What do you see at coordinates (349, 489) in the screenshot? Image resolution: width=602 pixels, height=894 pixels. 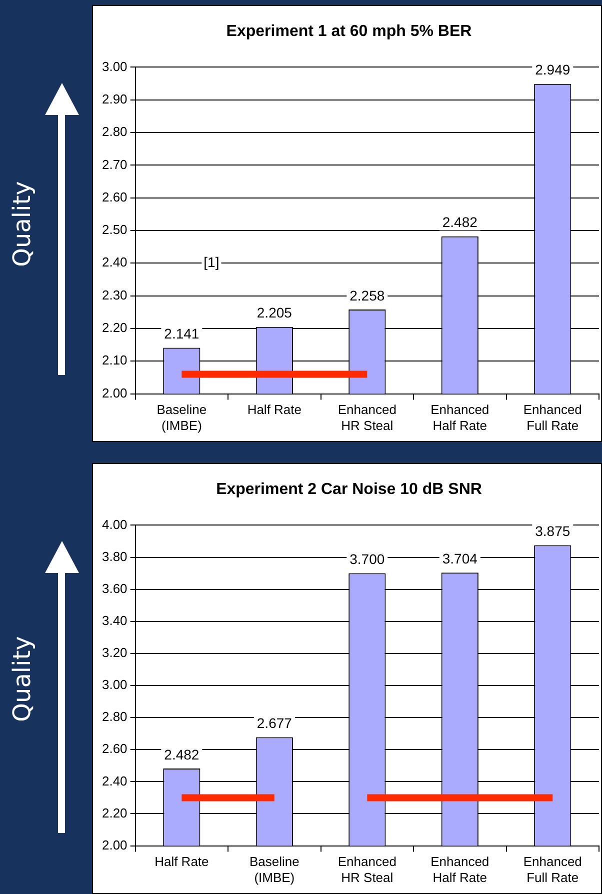 I see `chart-title: Experiment 2 Car Noise 10 dB SNR` at bounding box center [349, 489].